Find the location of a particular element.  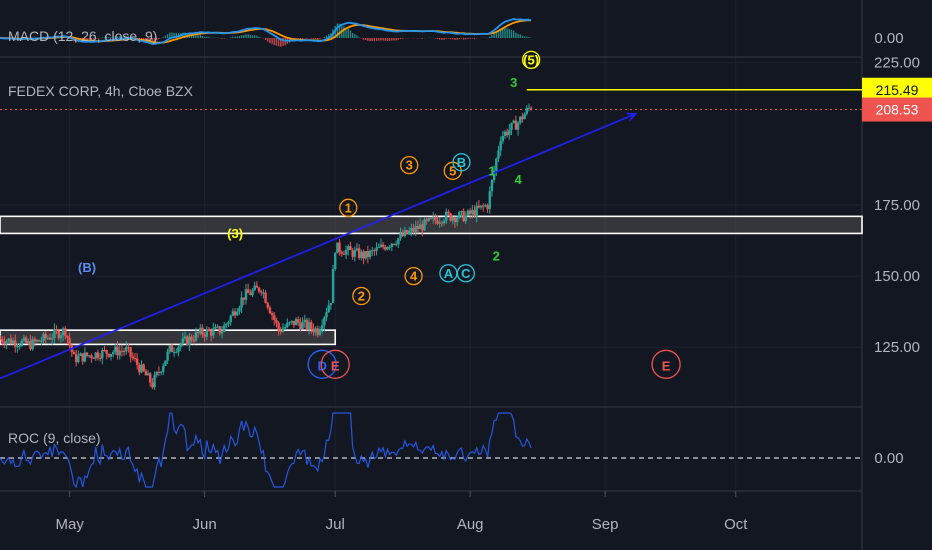

price-tag-label: 208.53 is located at coordinates (897, 110).